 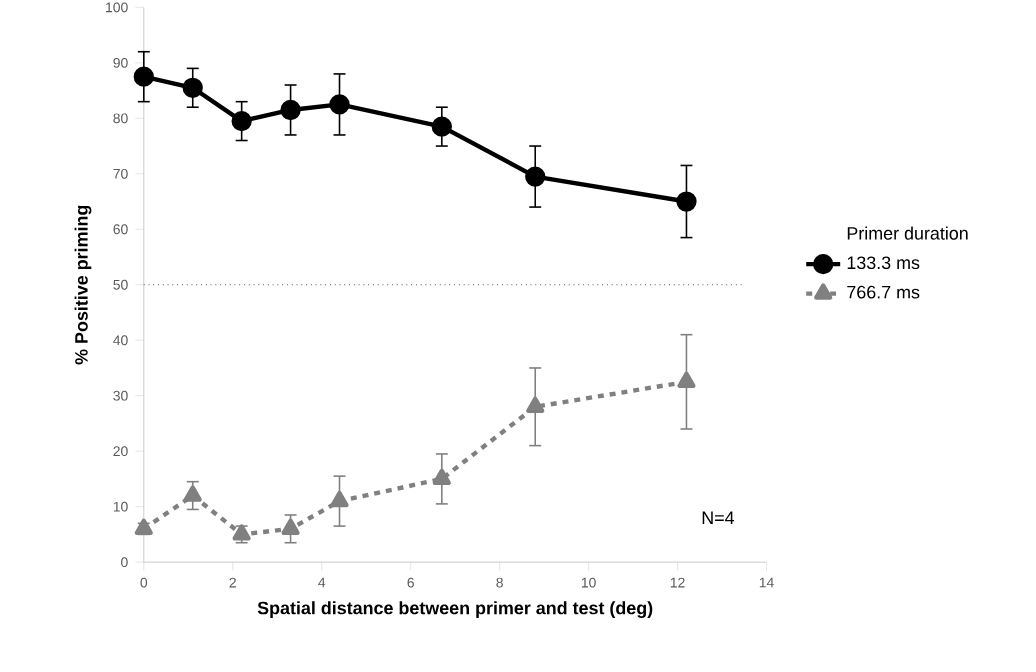 What do you see at coordinates (883, 292) in the screenshot?
I see `legend-label: 766.7 ms` at bounding box center [883, 292].